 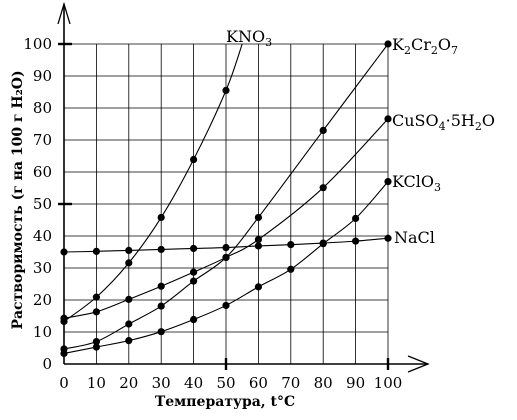 What do you see at coordinates (42, 300) in the screenshot?
I see `y-tick-label: 20` at bounding box center [42, 300].